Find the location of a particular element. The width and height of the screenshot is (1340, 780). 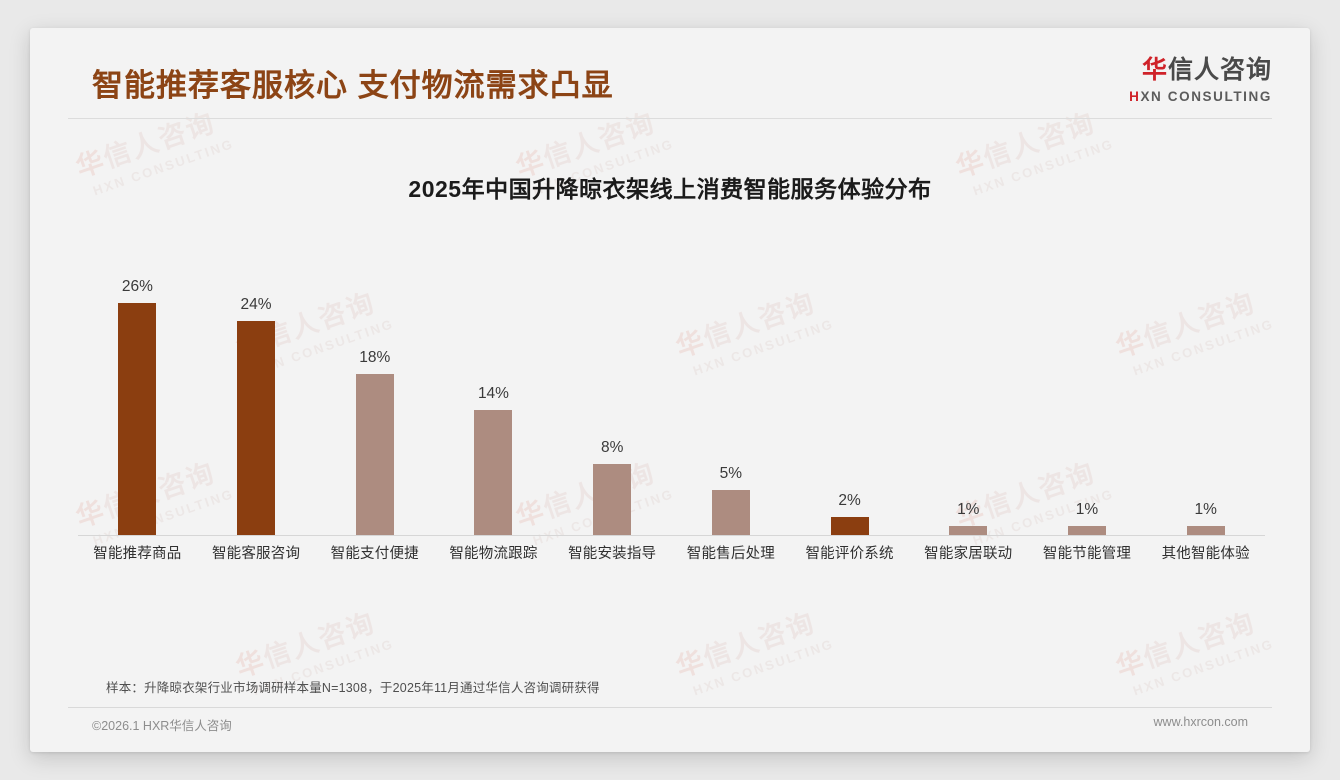

x-axis-category-label: 智能安装指导 is located at coordinates (612, 554).